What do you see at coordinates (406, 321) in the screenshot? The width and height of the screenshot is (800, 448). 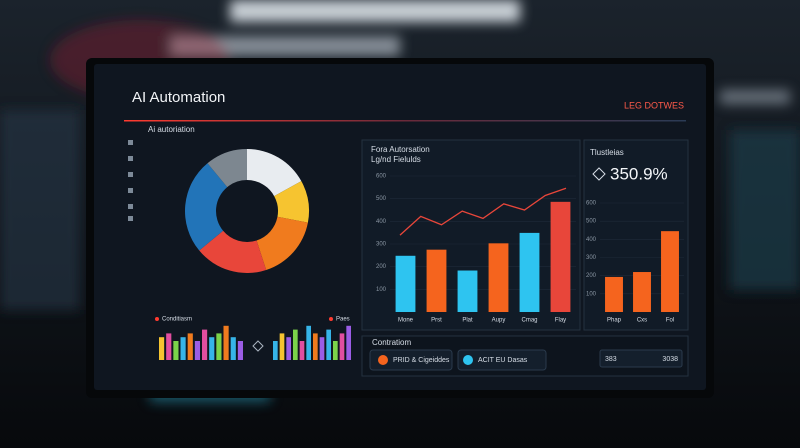 I see `x-tick-label: Mone` at bounding box center [406, 321].